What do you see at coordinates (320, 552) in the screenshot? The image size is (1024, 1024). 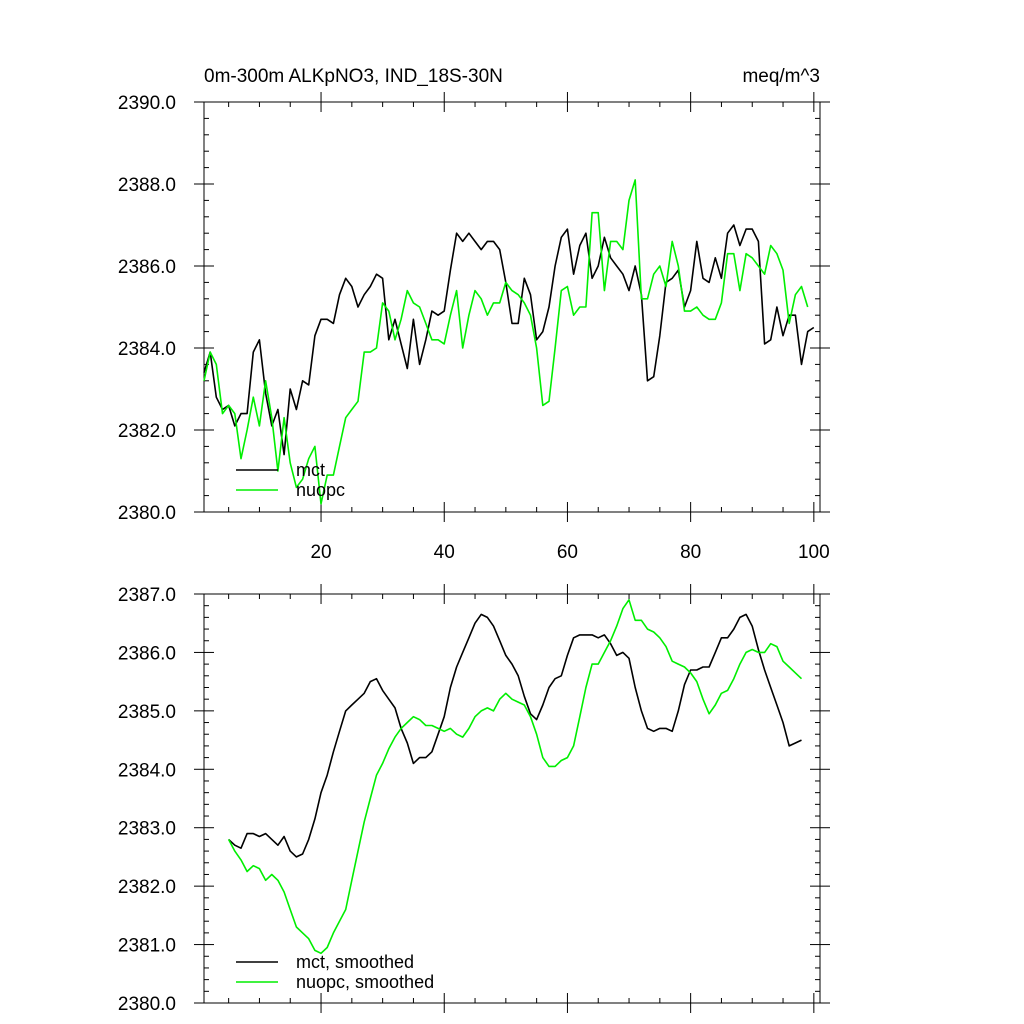 I see `x-tick-label: 20` at bounding box center [320, 552].